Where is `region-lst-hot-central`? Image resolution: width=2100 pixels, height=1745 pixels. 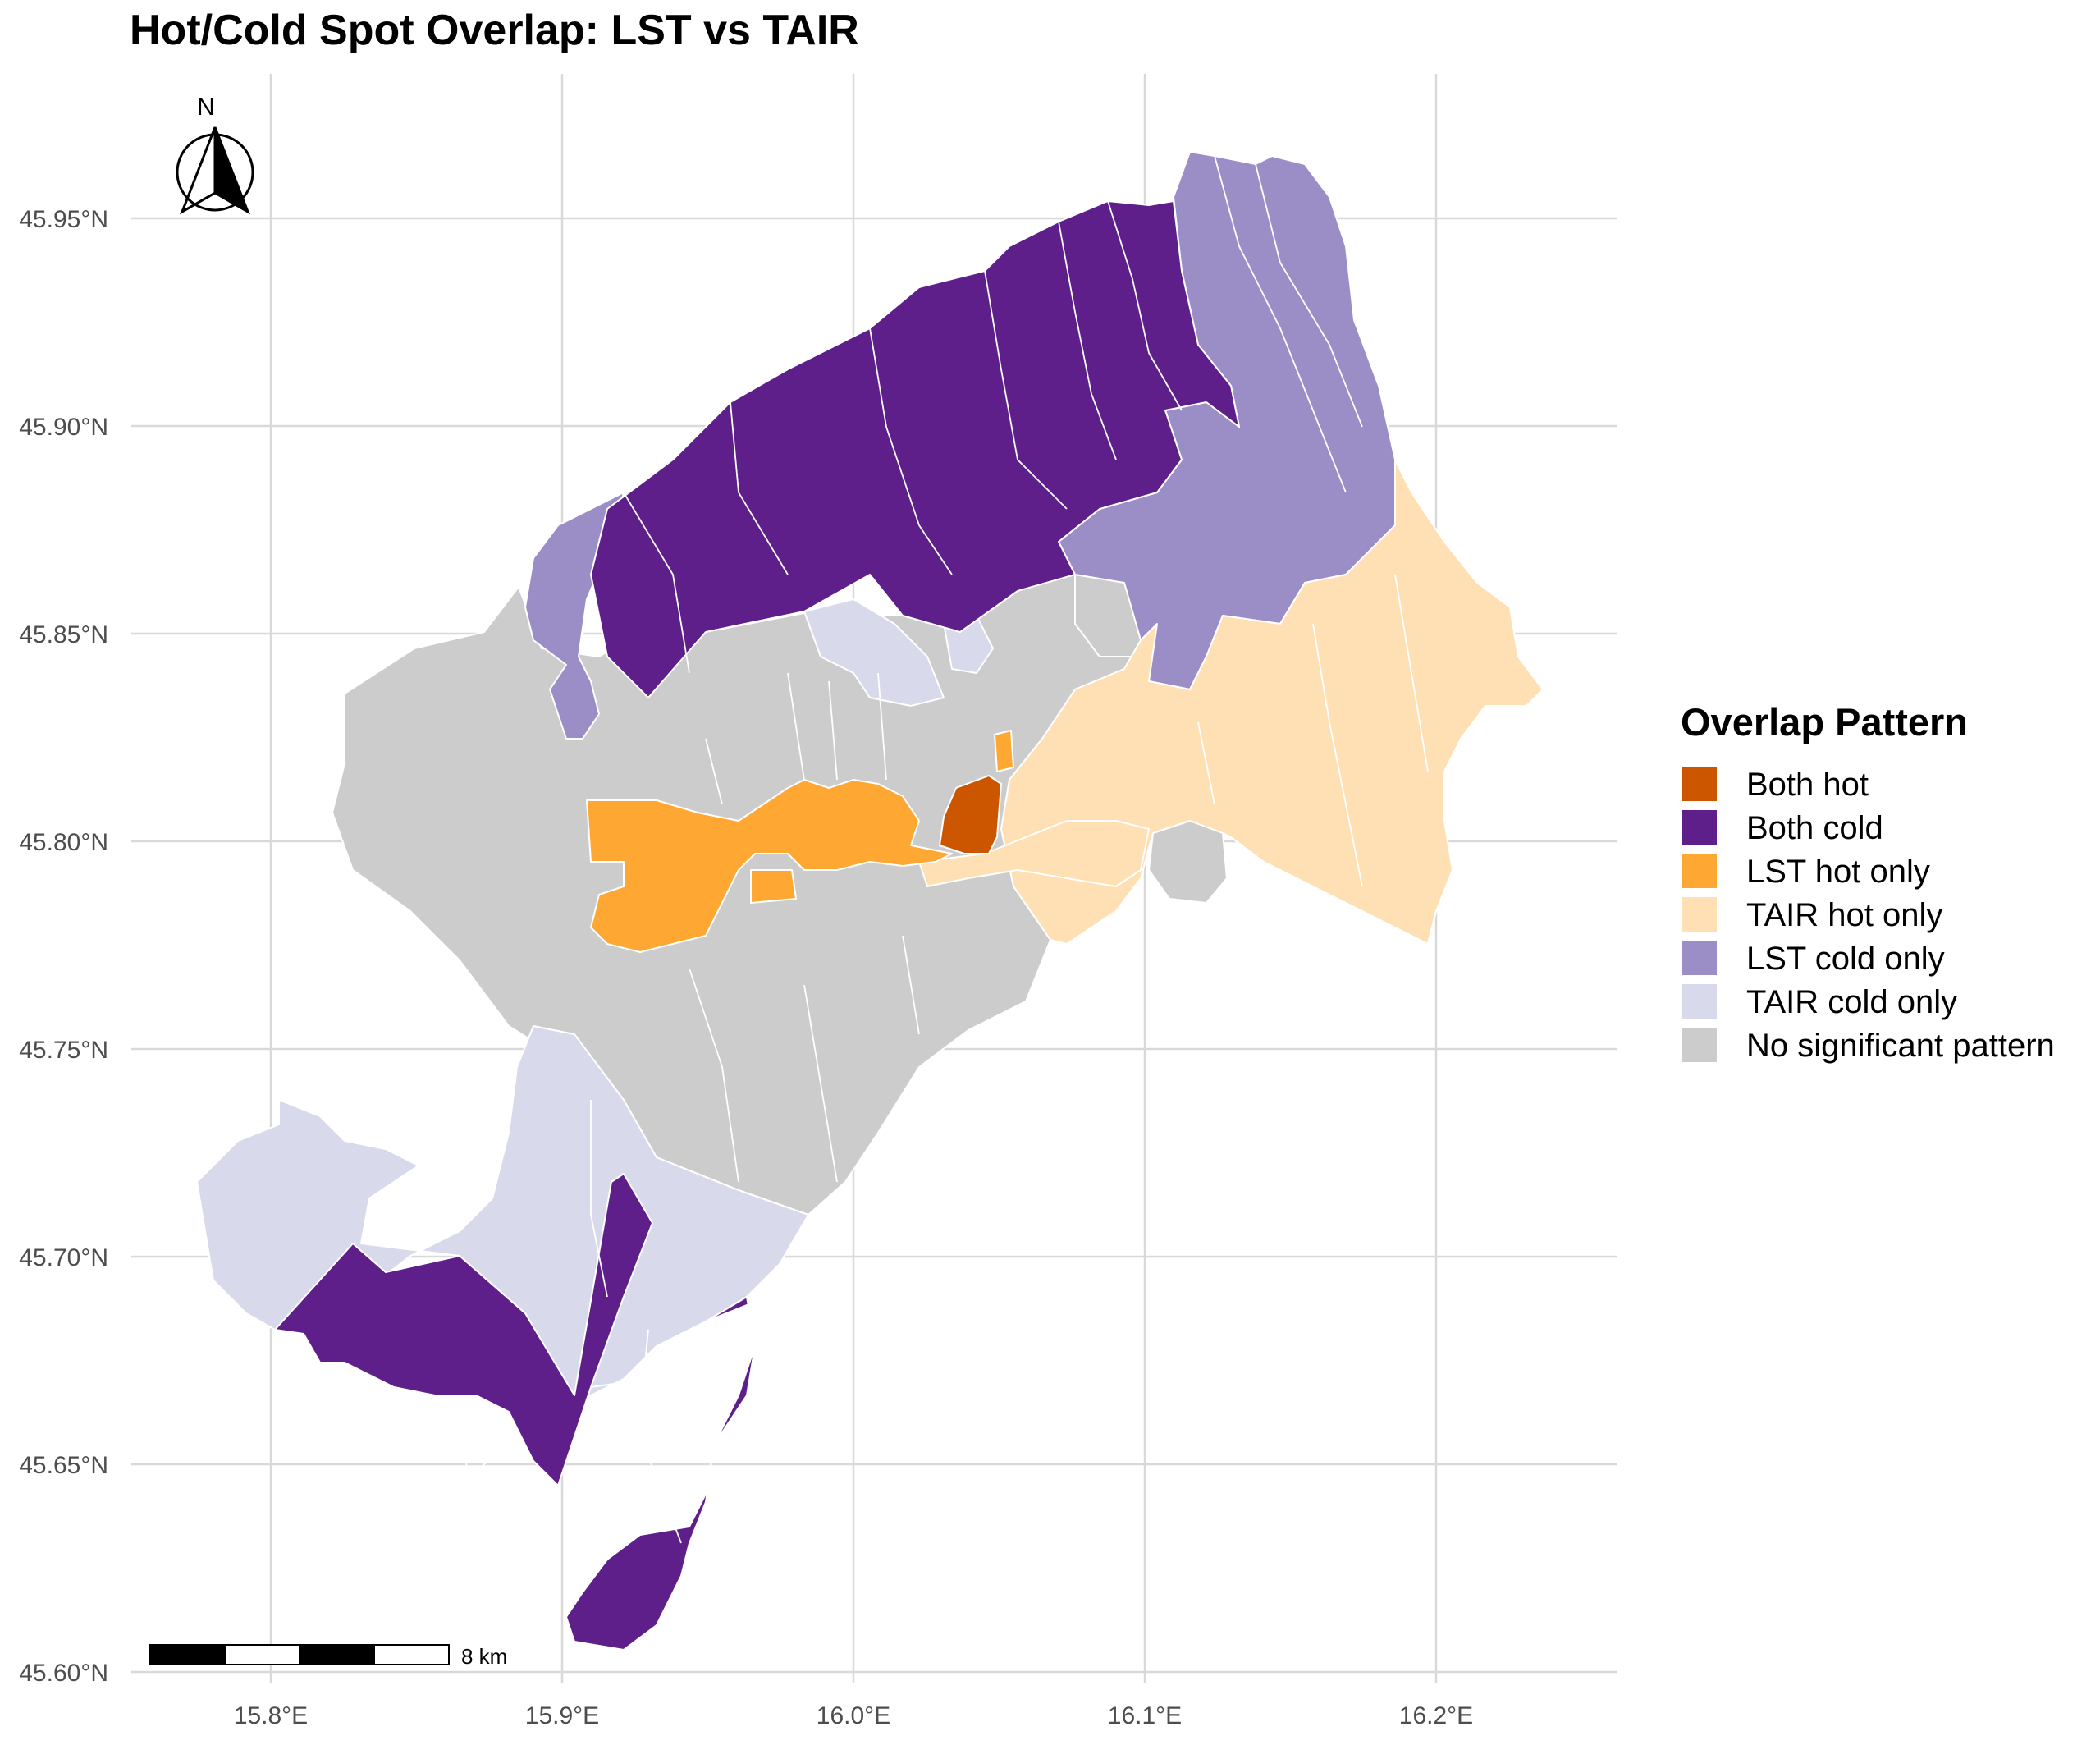 region-lst-hot-central is located at coordinates (769, 866).